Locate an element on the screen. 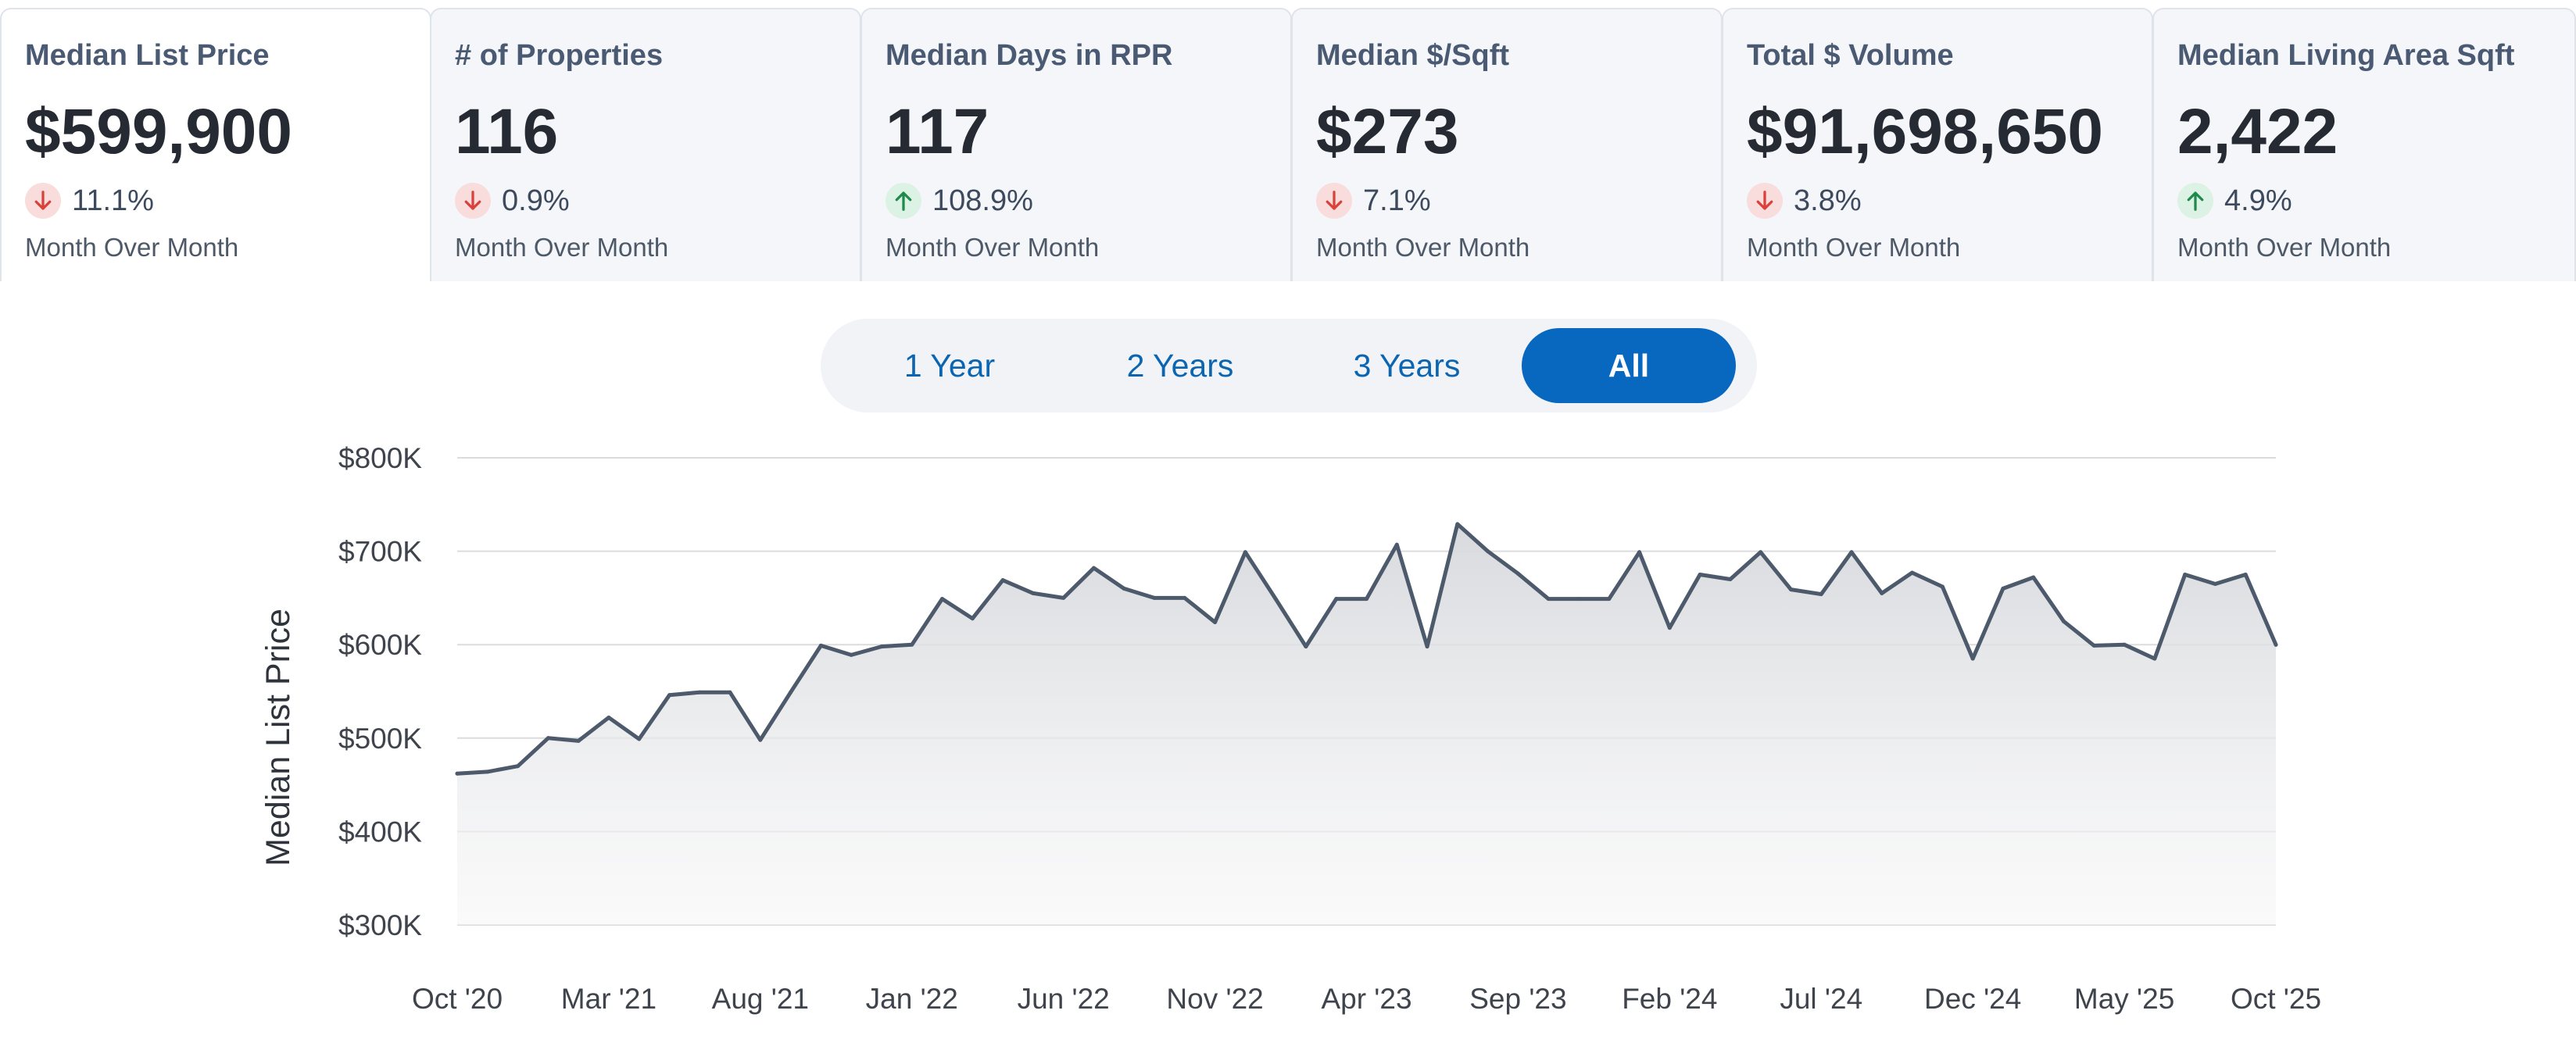 This screenshot has width=2576, height=1064. x-tick-label: May '25 is located at coordinates (2124, 999).